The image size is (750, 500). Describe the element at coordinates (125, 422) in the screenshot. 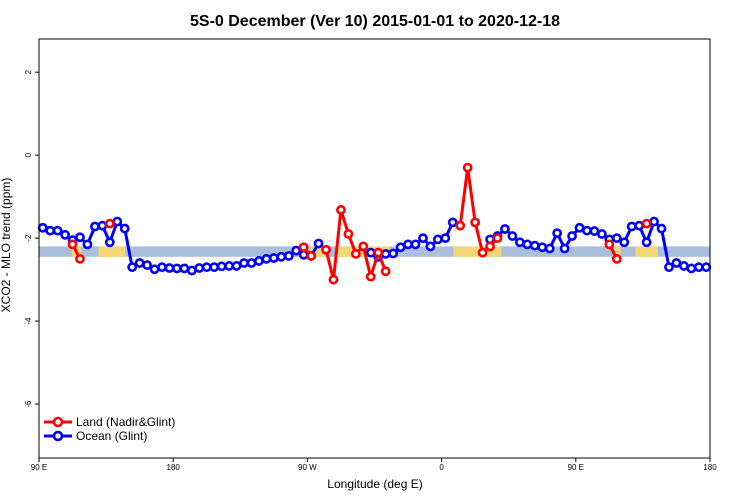

I see `legend-label: Land (Nadir&Glint)` at that location.